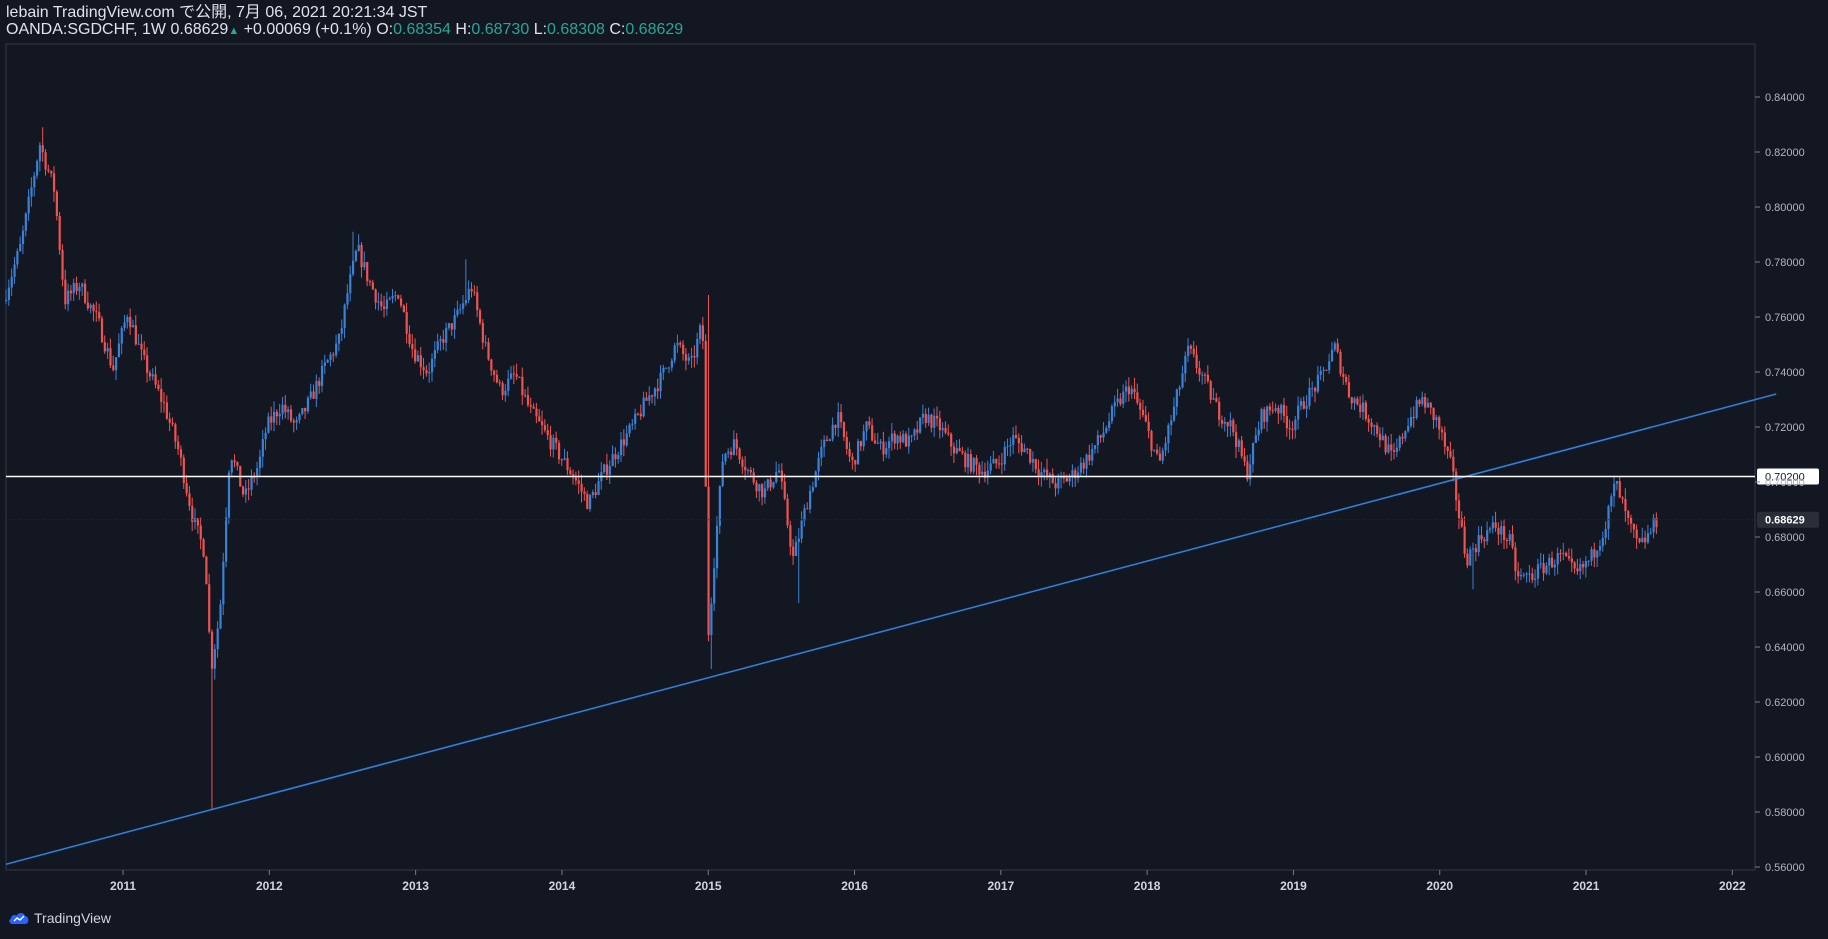  Describe the element at coordinates (1785, 263) in the screenshot. I see `price-tick-label: 0.78000` at that location.